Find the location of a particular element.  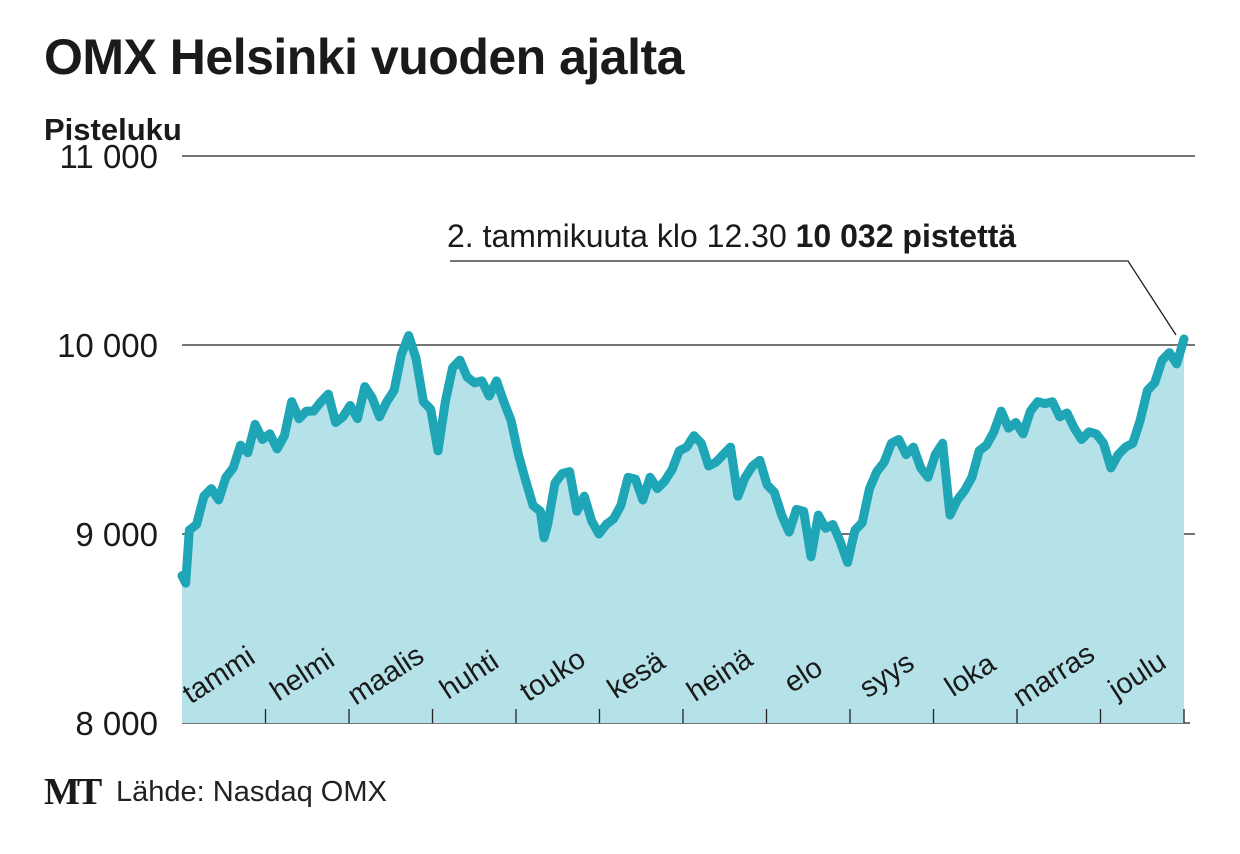

annotation-group: 2. tammikuuta klo 12.30 10 032 pistettä is located at coordinates (812, 277).